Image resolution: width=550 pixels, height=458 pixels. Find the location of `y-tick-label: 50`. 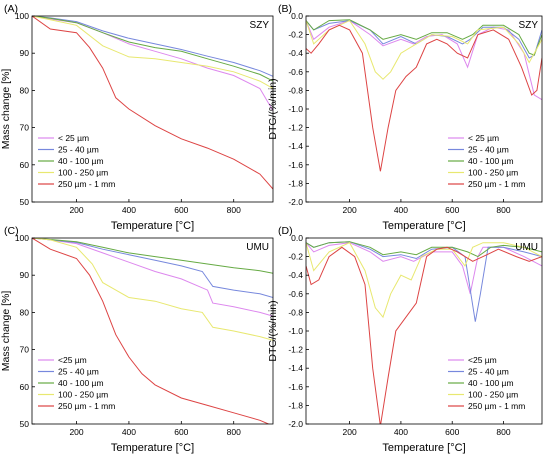

y-tick-label: 50 is located at coordinates (25, 424).